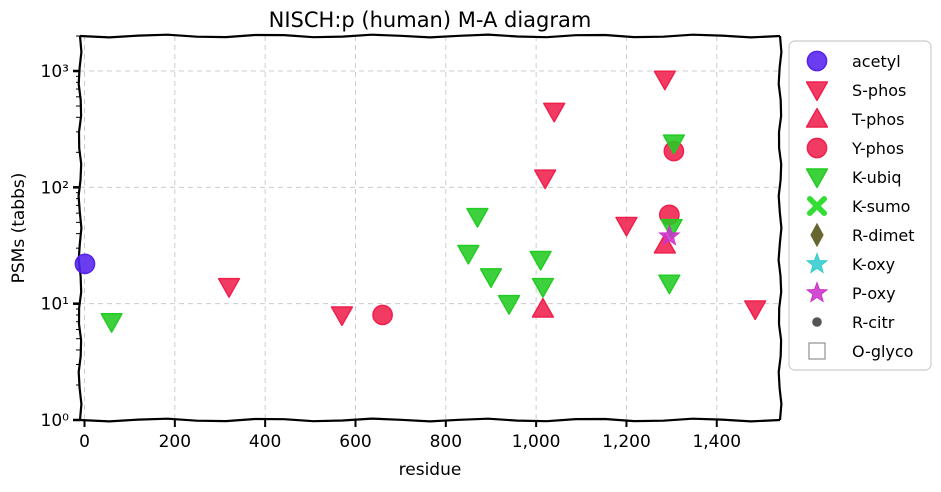 This screenshot has height=492, width=941. Describe the element at coordinates (543, 307) in the screenshot. I see `data-point-t-phos` at that location.